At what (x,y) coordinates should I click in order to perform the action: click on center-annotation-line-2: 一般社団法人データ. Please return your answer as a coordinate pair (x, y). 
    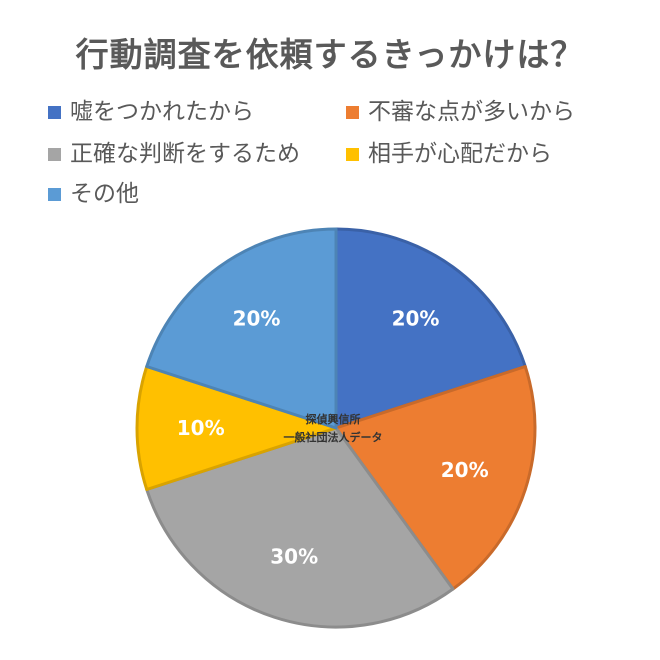
    Looking at the image, I should click on (333, 437).